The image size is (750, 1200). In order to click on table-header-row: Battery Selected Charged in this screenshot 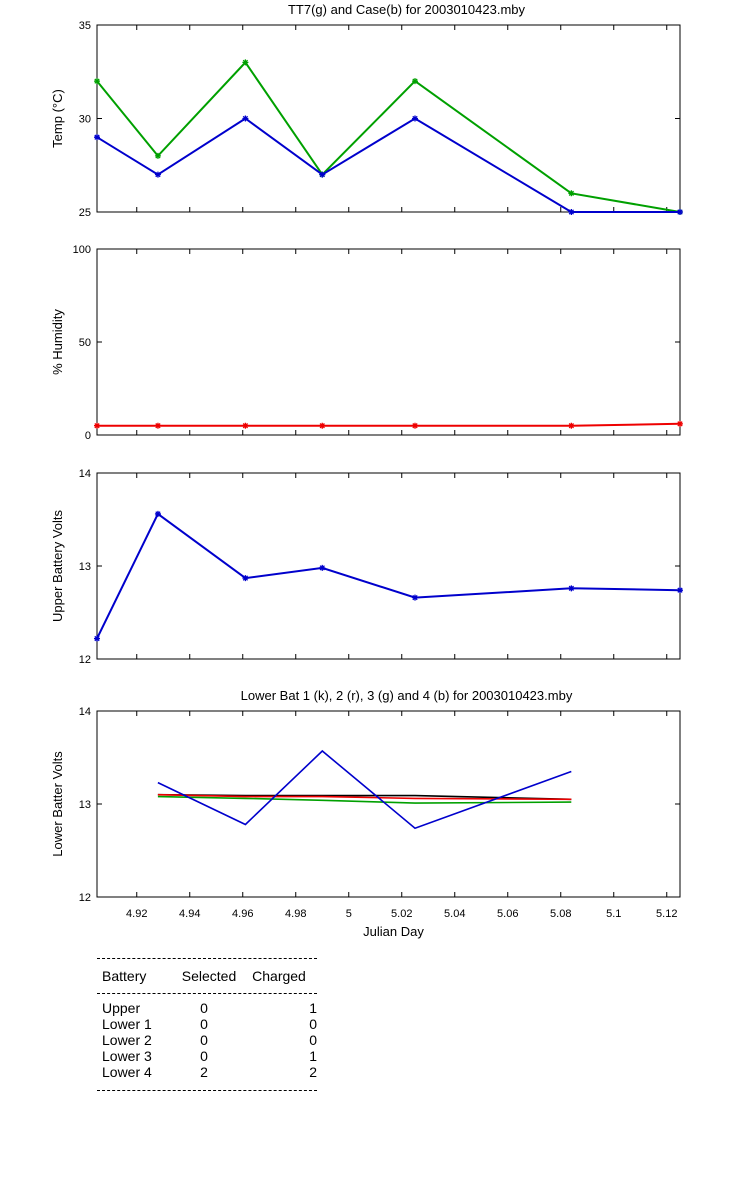, I will do `click(207, 976)`.